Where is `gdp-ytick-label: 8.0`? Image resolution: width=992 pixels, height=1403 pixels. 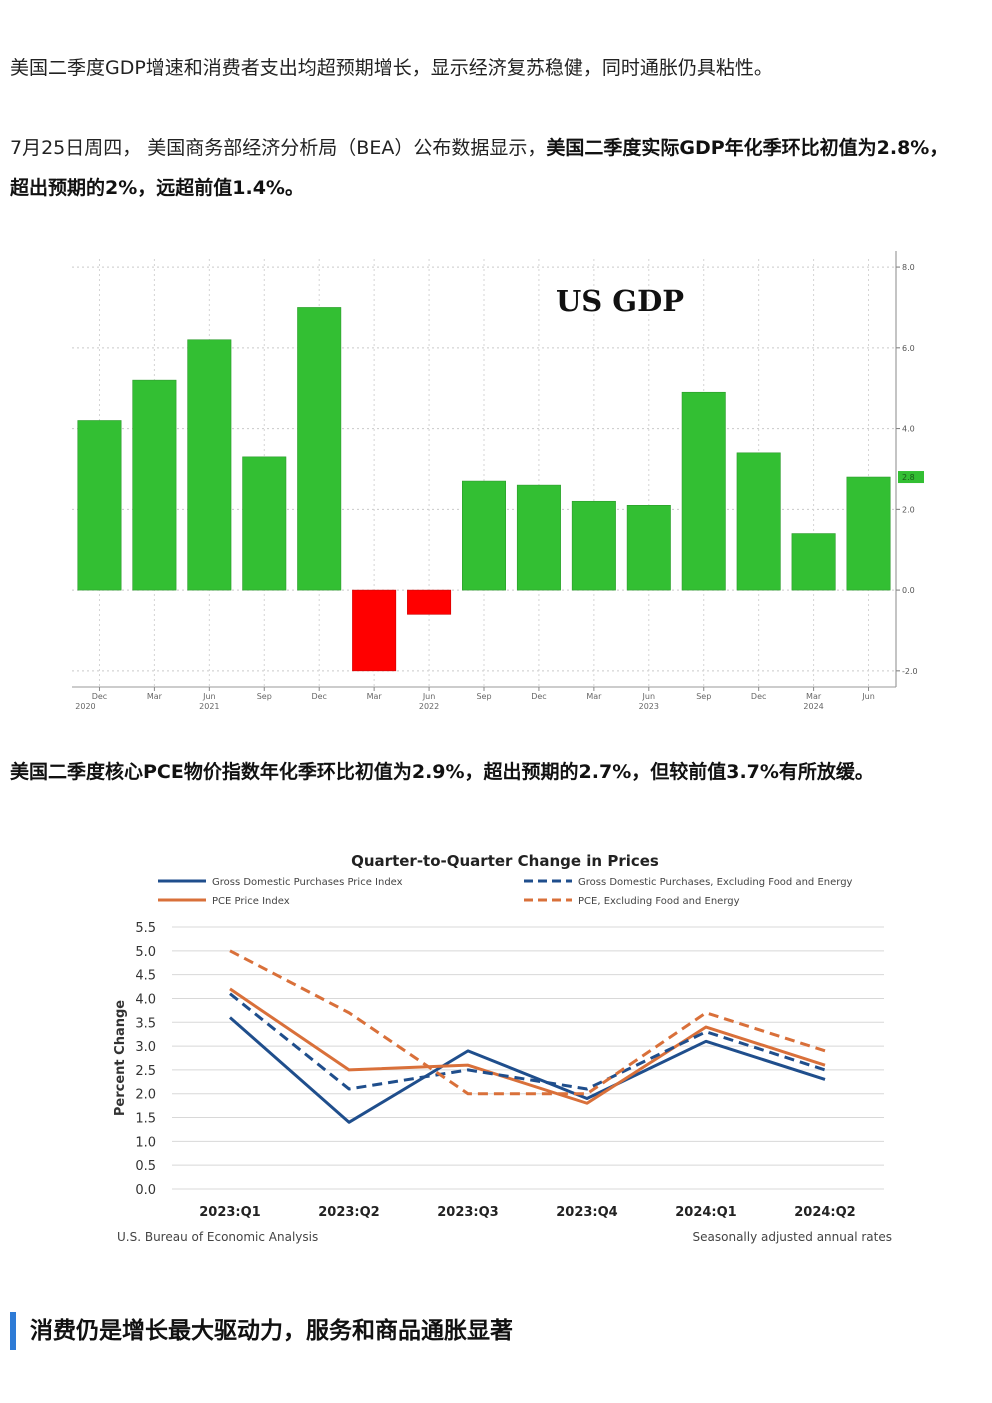 gdp-ytick-label: 8.0 is located at coordinates (908, 267).